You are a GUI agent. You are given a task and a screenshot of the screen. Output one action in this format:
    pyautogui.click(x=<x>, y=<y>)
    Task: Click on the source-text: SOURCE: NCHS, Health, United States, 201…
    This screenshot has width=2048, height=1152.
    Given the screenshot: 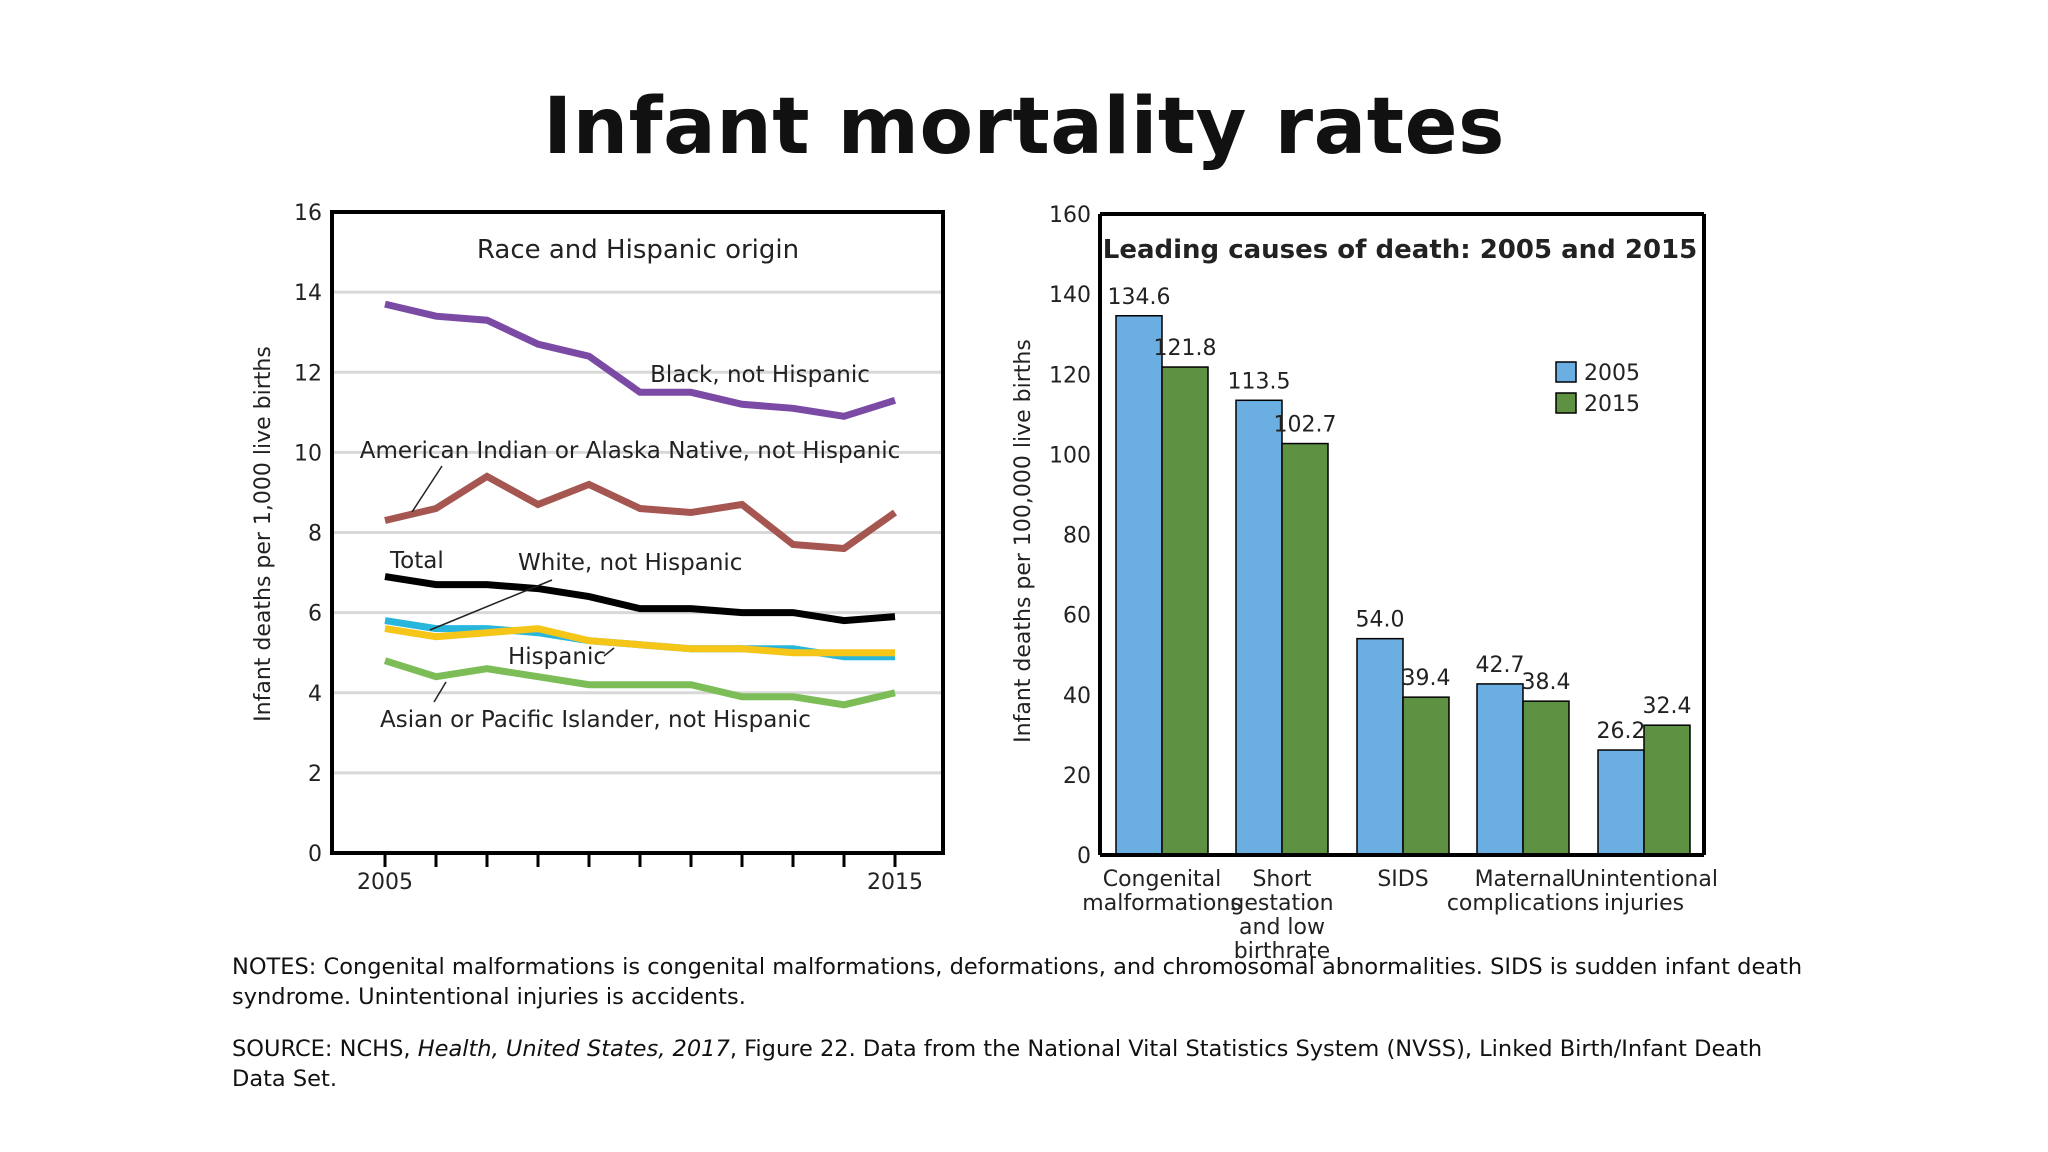 What is the action you would take?
    pyautogui.click(x=1022, y=1064)
    